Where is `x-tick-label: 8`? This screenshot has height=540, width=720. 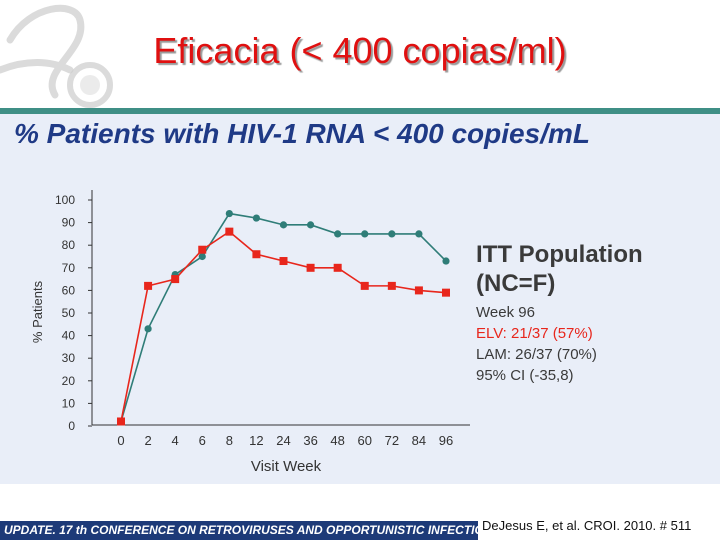 x-tick-label: 8 is located at coordinates (229, 440).